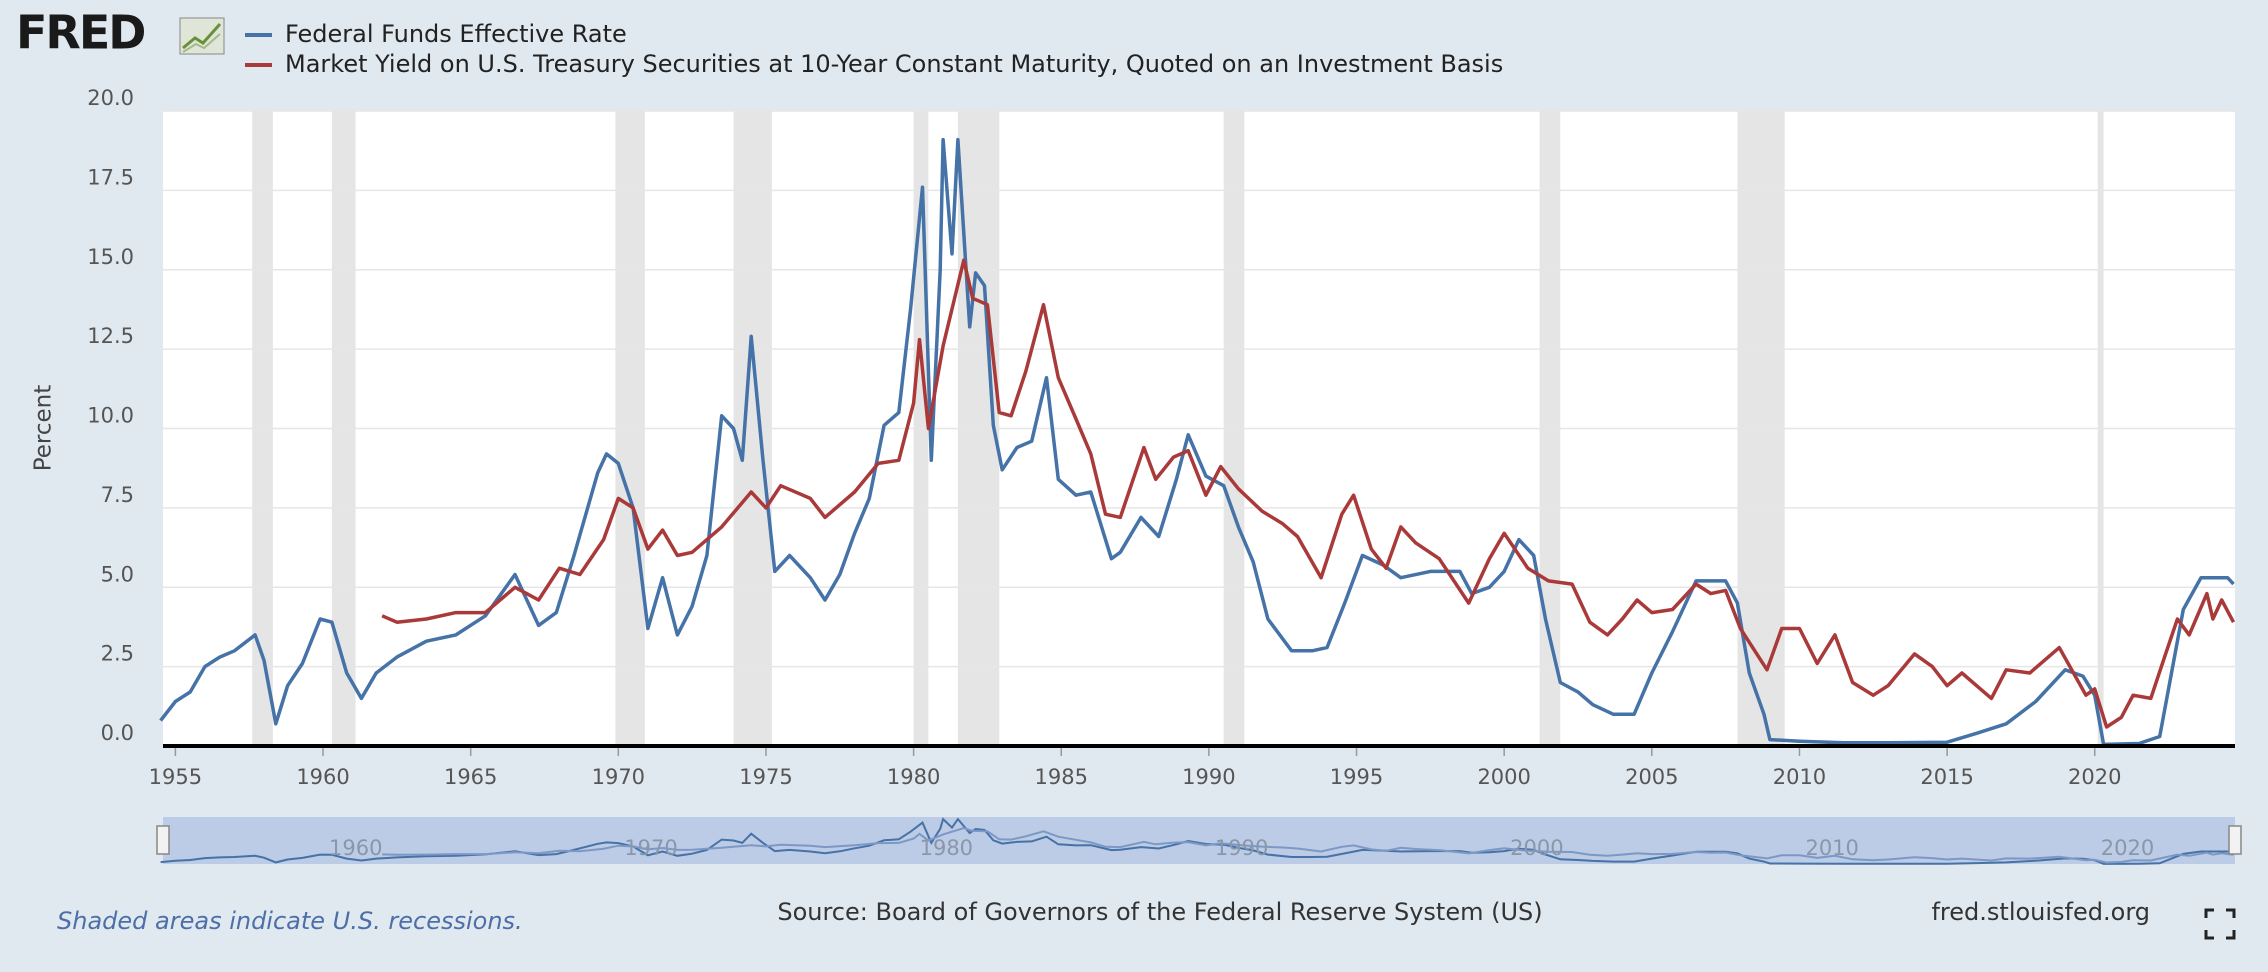  What do you see at coordinates (355, 848) in the screenshot?
I see `navigator-tick-label: 1960` at bounding box center [355, 848].